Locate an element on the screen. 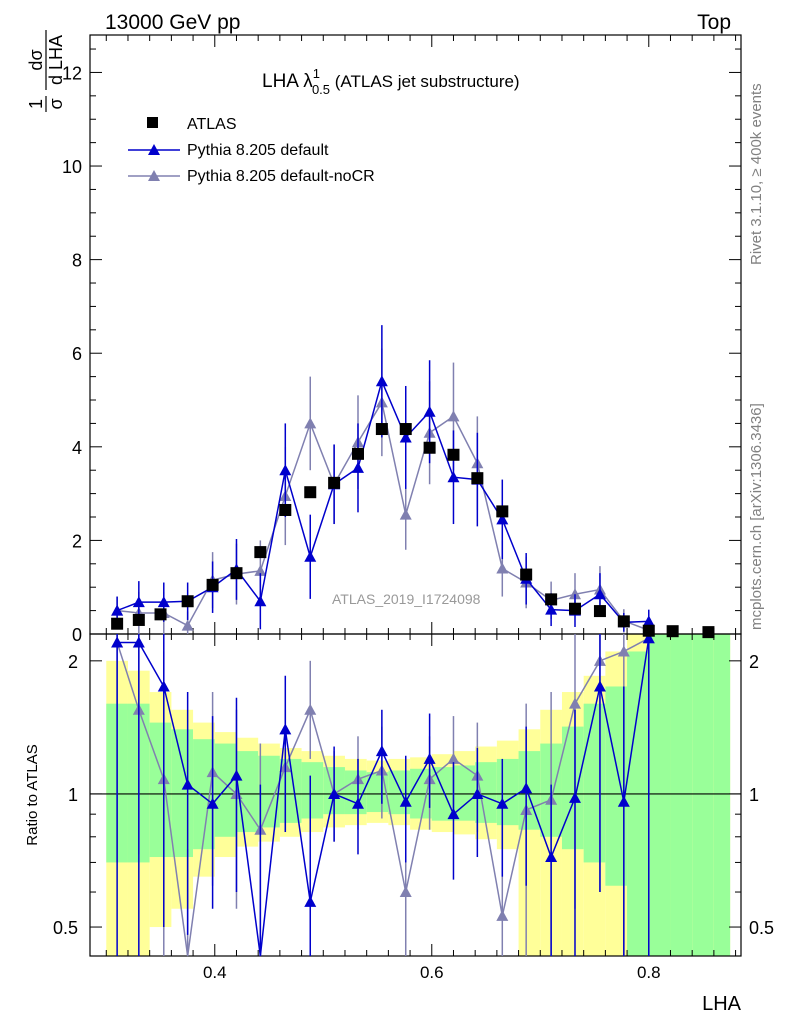 The width and height of the screenshot is (786, 1024). x-tick-label: 0.6 is located at coordinates (432, 972).